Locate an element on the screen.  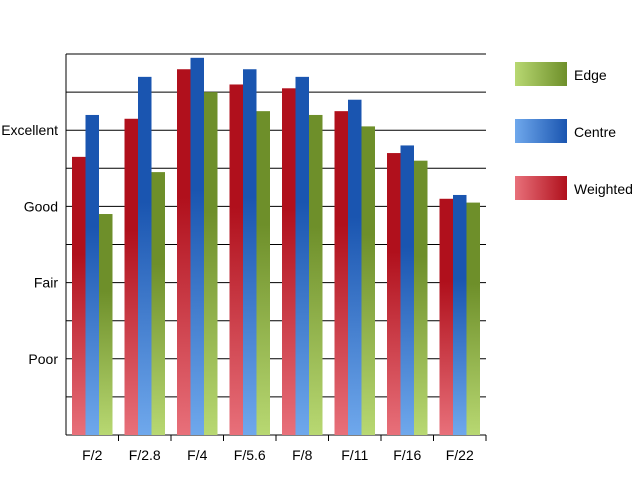
y-tick-label: Good is located at coordinates (41, 206).